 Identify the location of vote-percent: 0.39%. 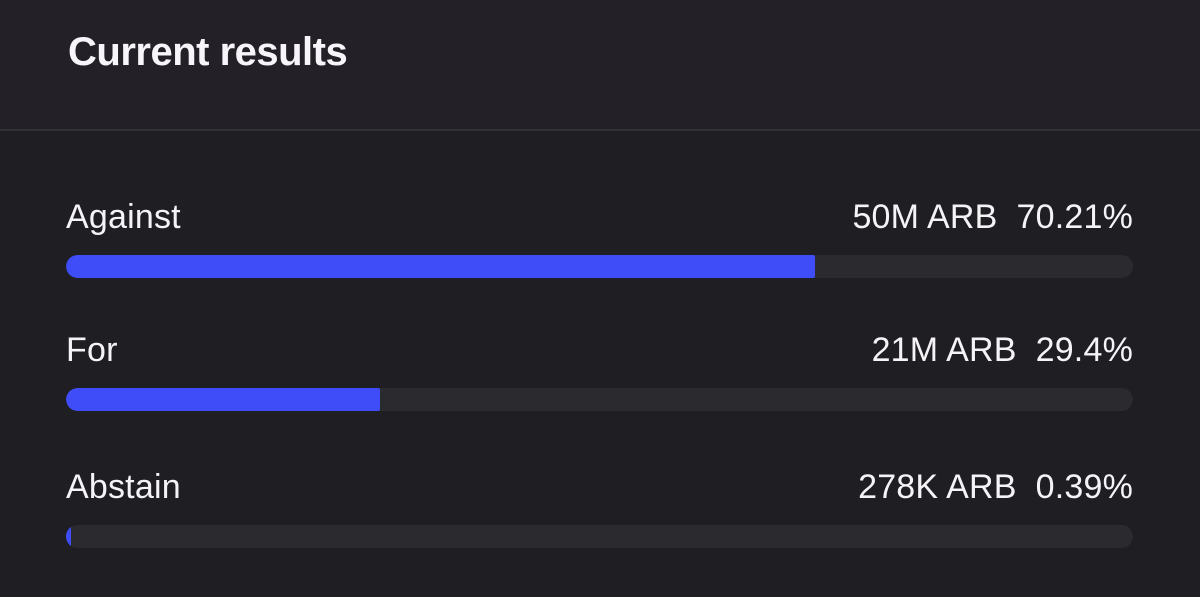
(1084, 487).